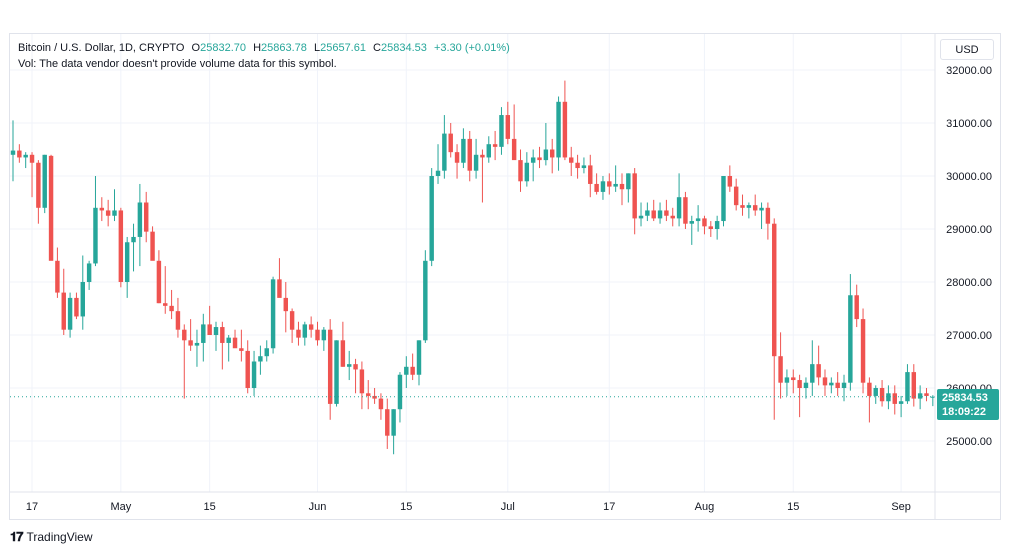  I want to click on time-tick-label: Aug, so click(705, 507).